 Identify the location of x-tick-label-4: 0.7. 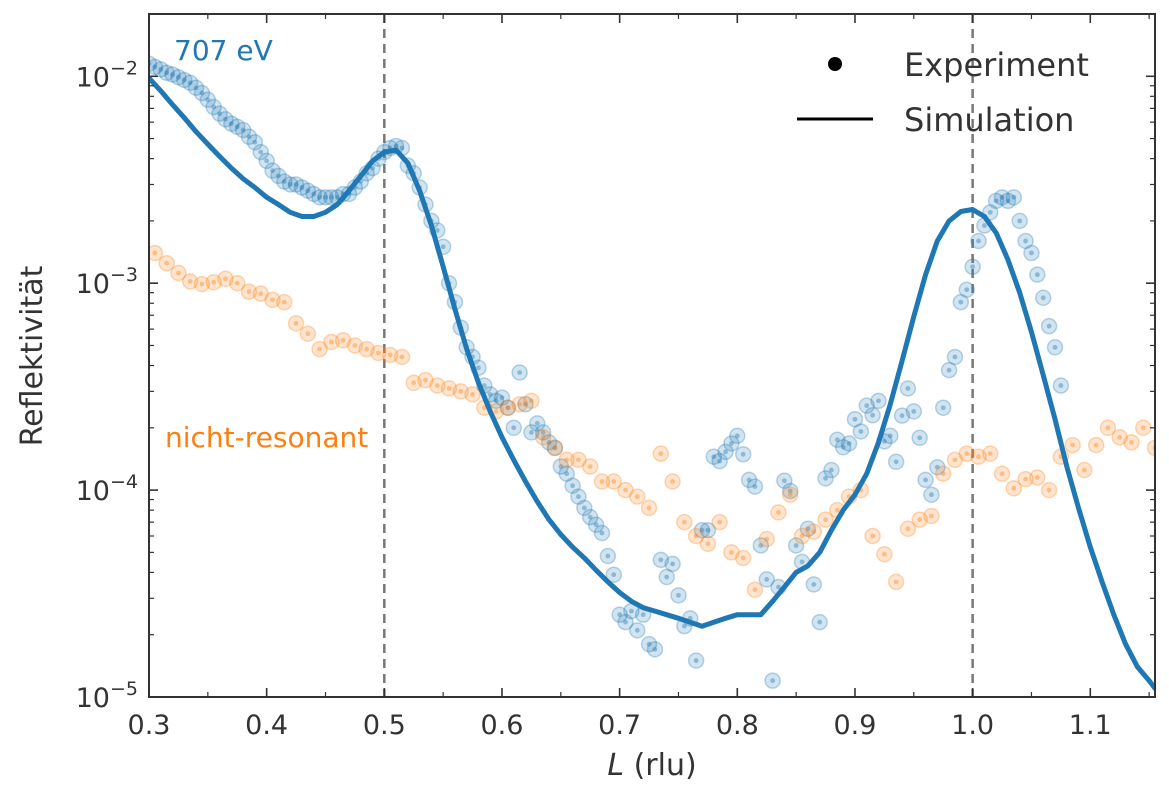
(619, 725).